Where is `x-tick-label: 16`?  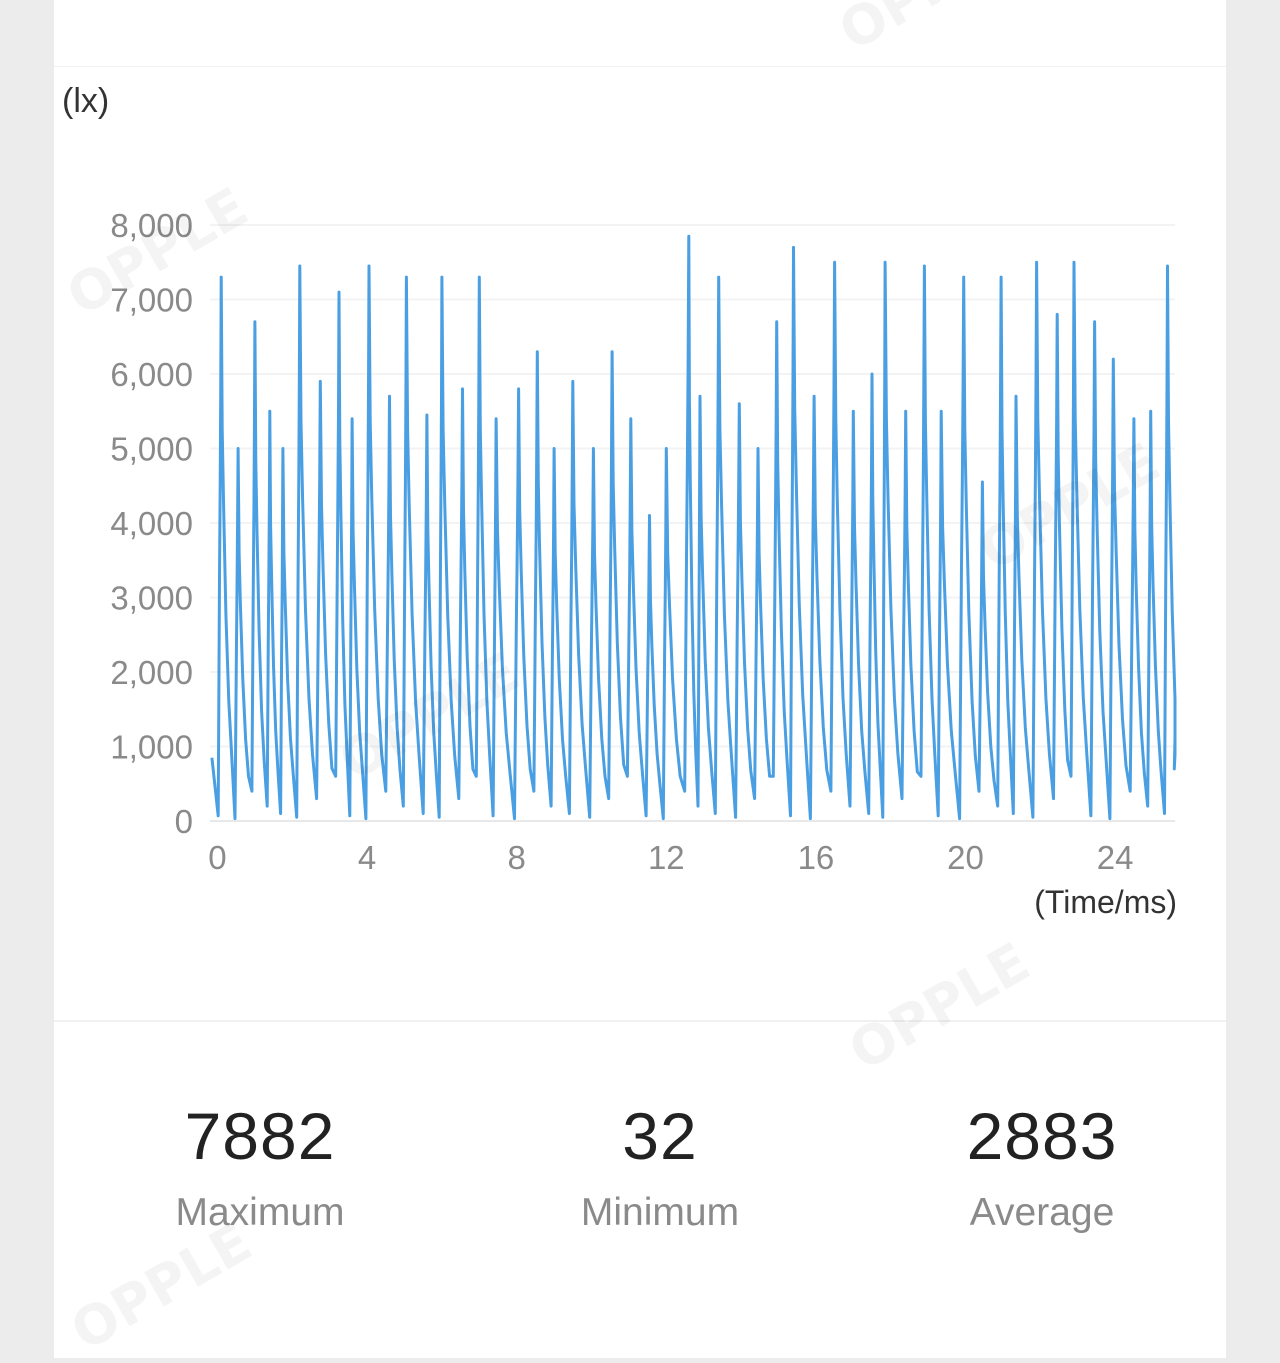
x-tick-label: 16 is located at coordinates (816, 857).